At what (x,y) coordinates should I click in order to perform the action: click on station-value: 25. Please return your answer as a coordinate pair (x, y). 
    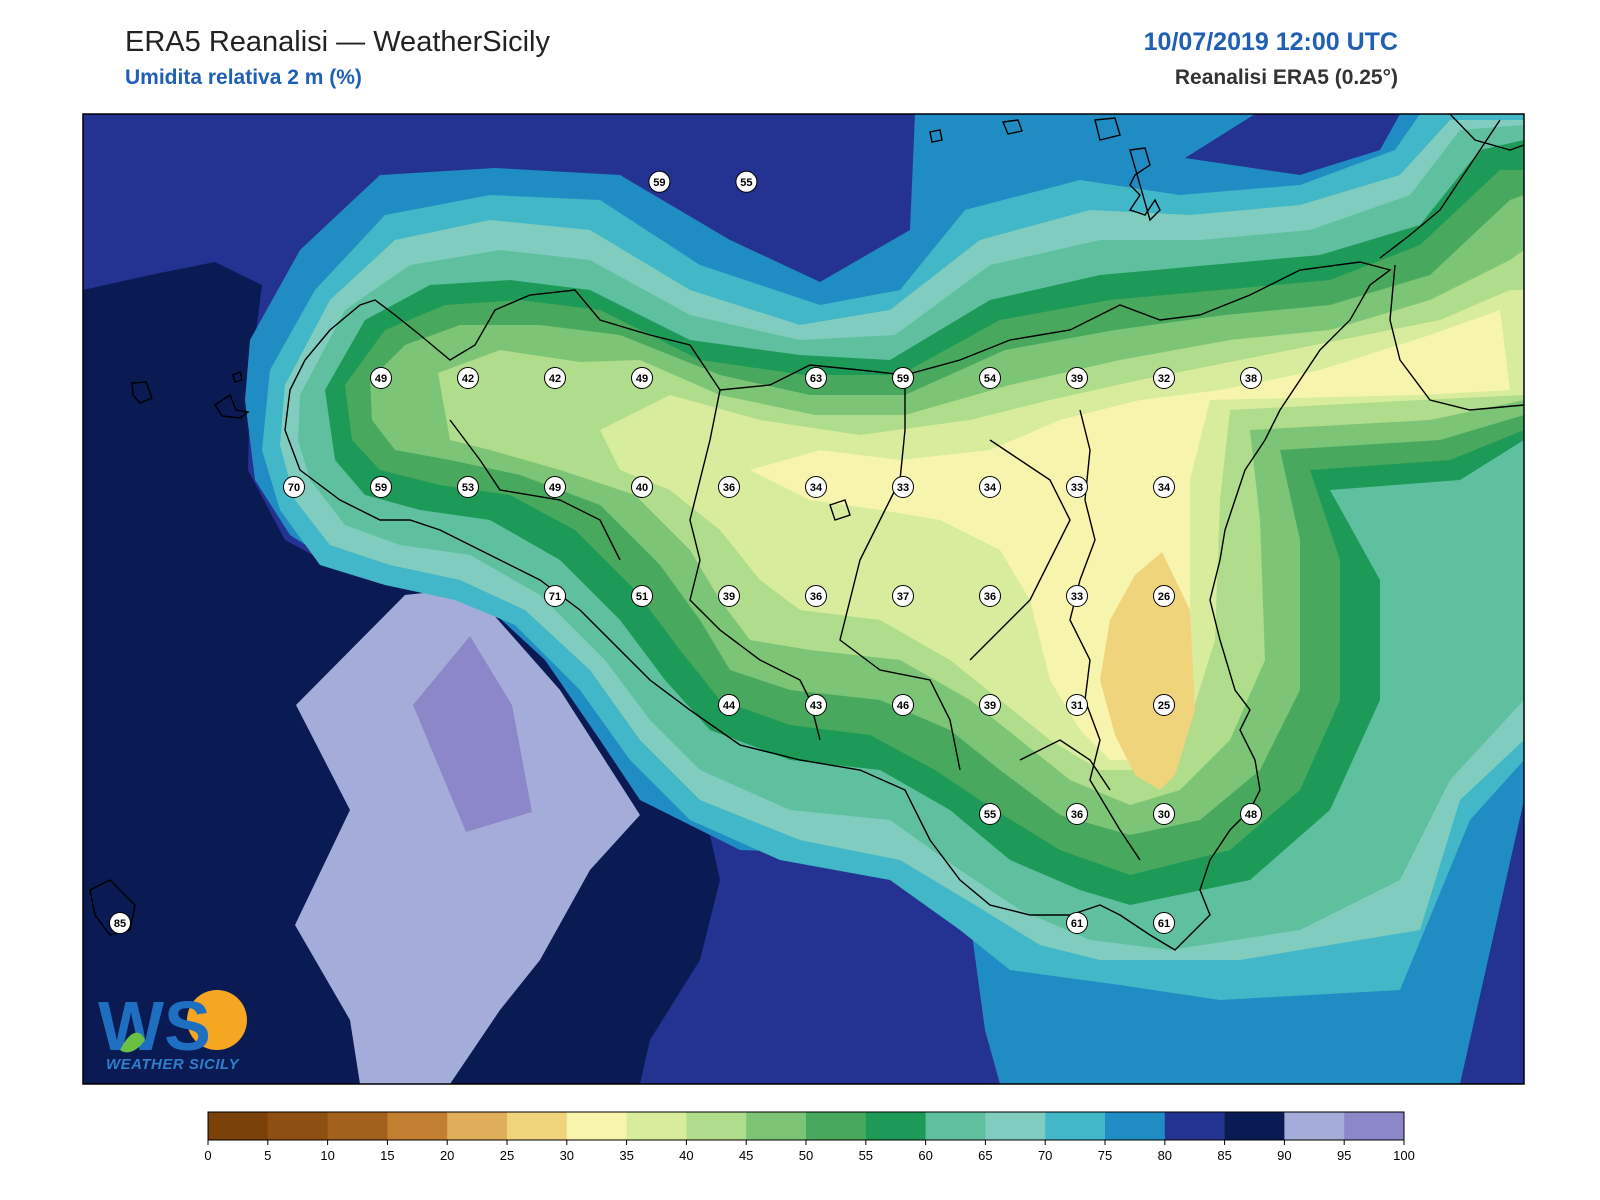
    Looking at the image, I should click on (1164, 706).